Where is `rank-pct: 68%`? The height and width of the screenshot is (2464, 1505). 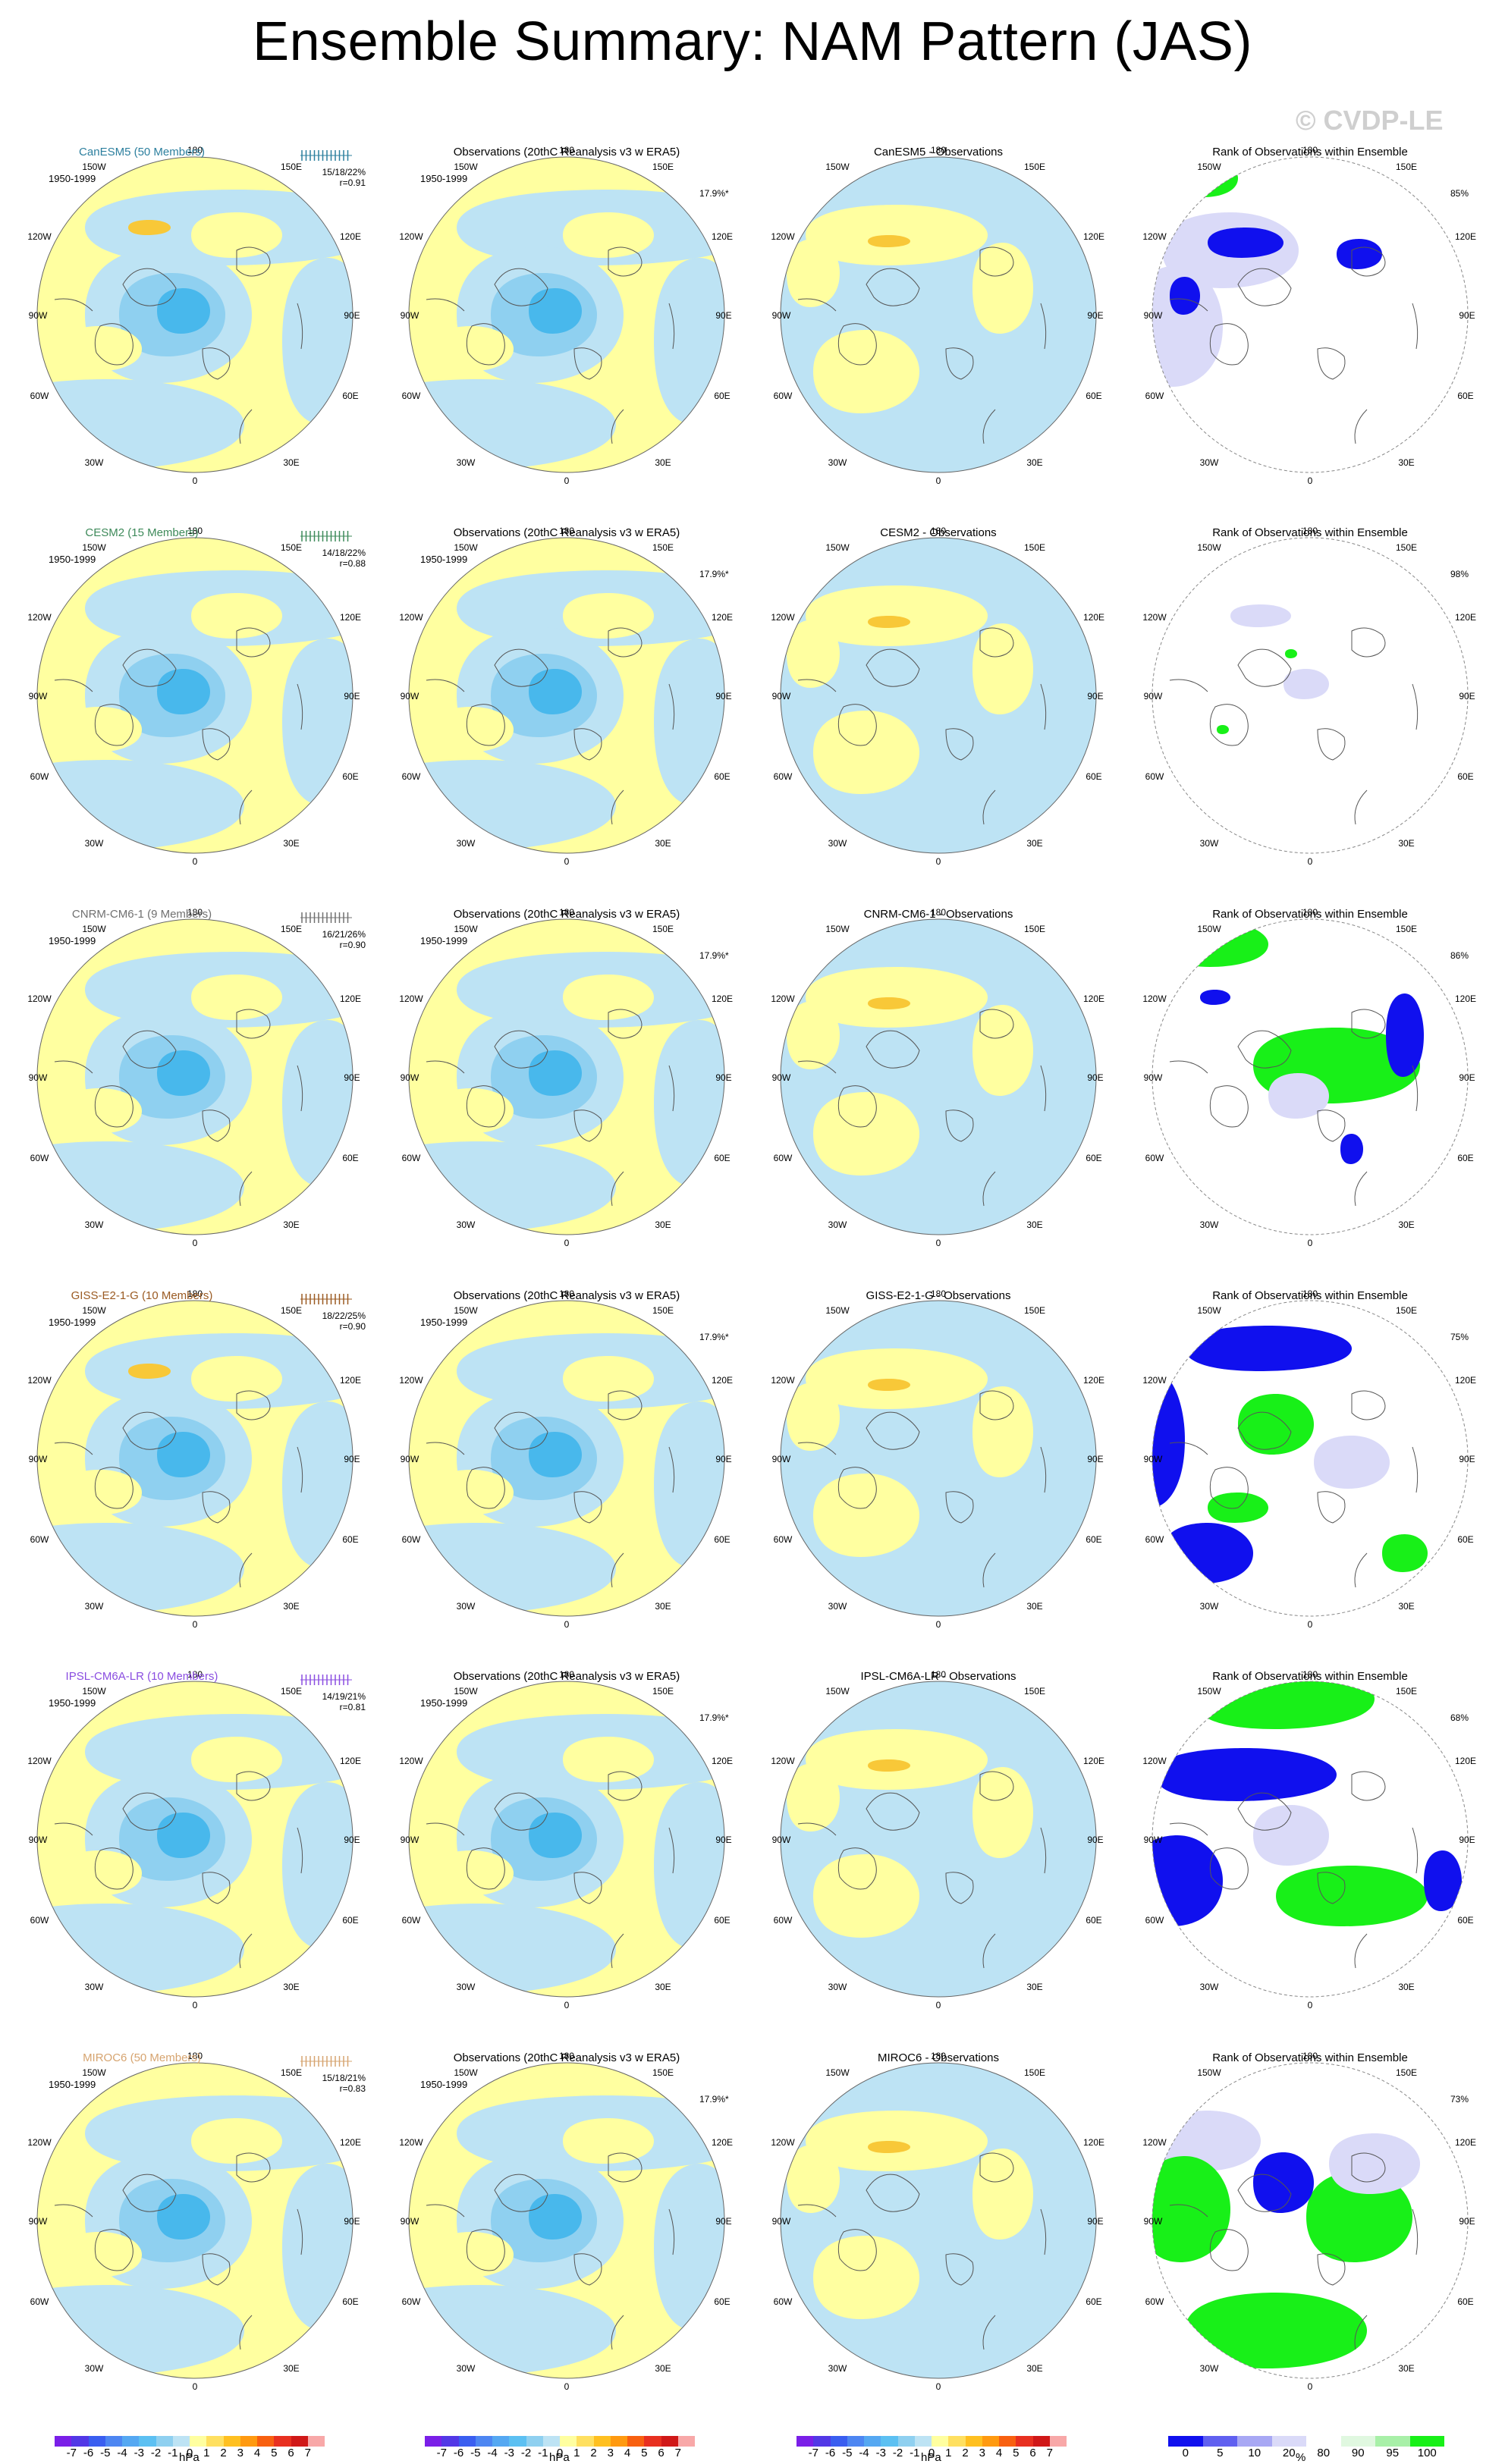
rank-pct: 68% is located at coordinates (1460, 1717).